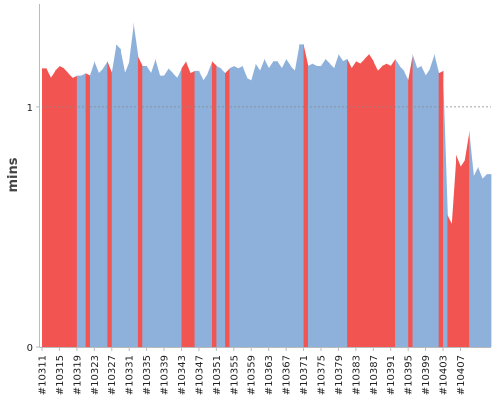  Describe the element at coordinates (252, 375) in the screenshot. I see `x-tick-label-10359: #10359` at that location.